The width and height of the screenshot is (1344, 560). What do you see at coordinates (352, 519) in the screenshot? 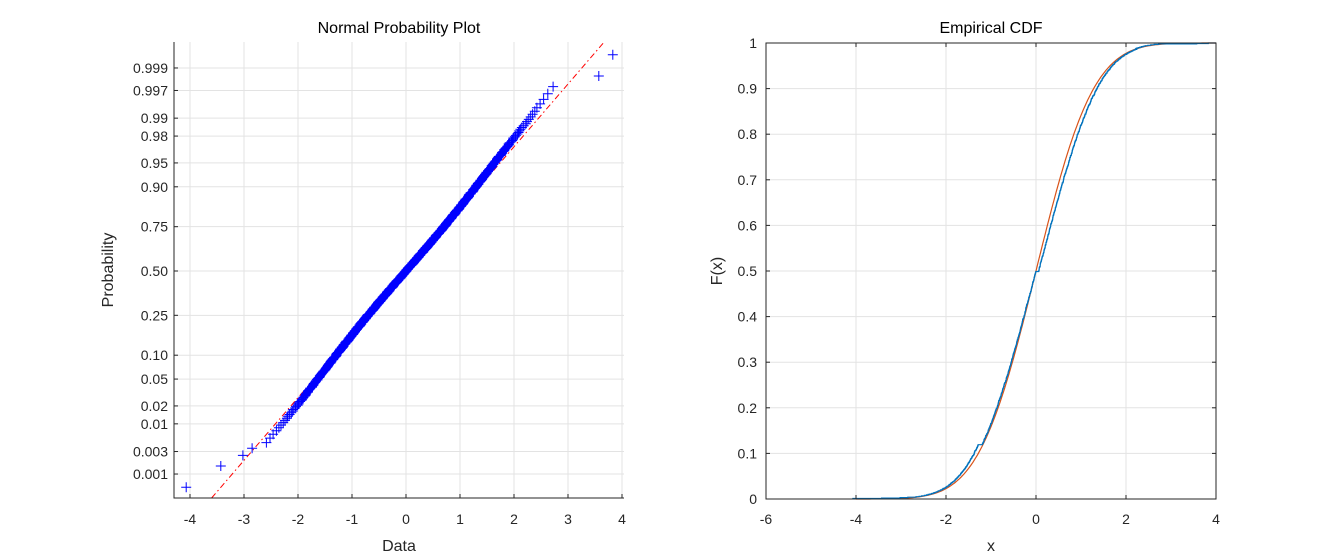
I see `left-x-tick-label: -1` at bounding box center [352, 519].